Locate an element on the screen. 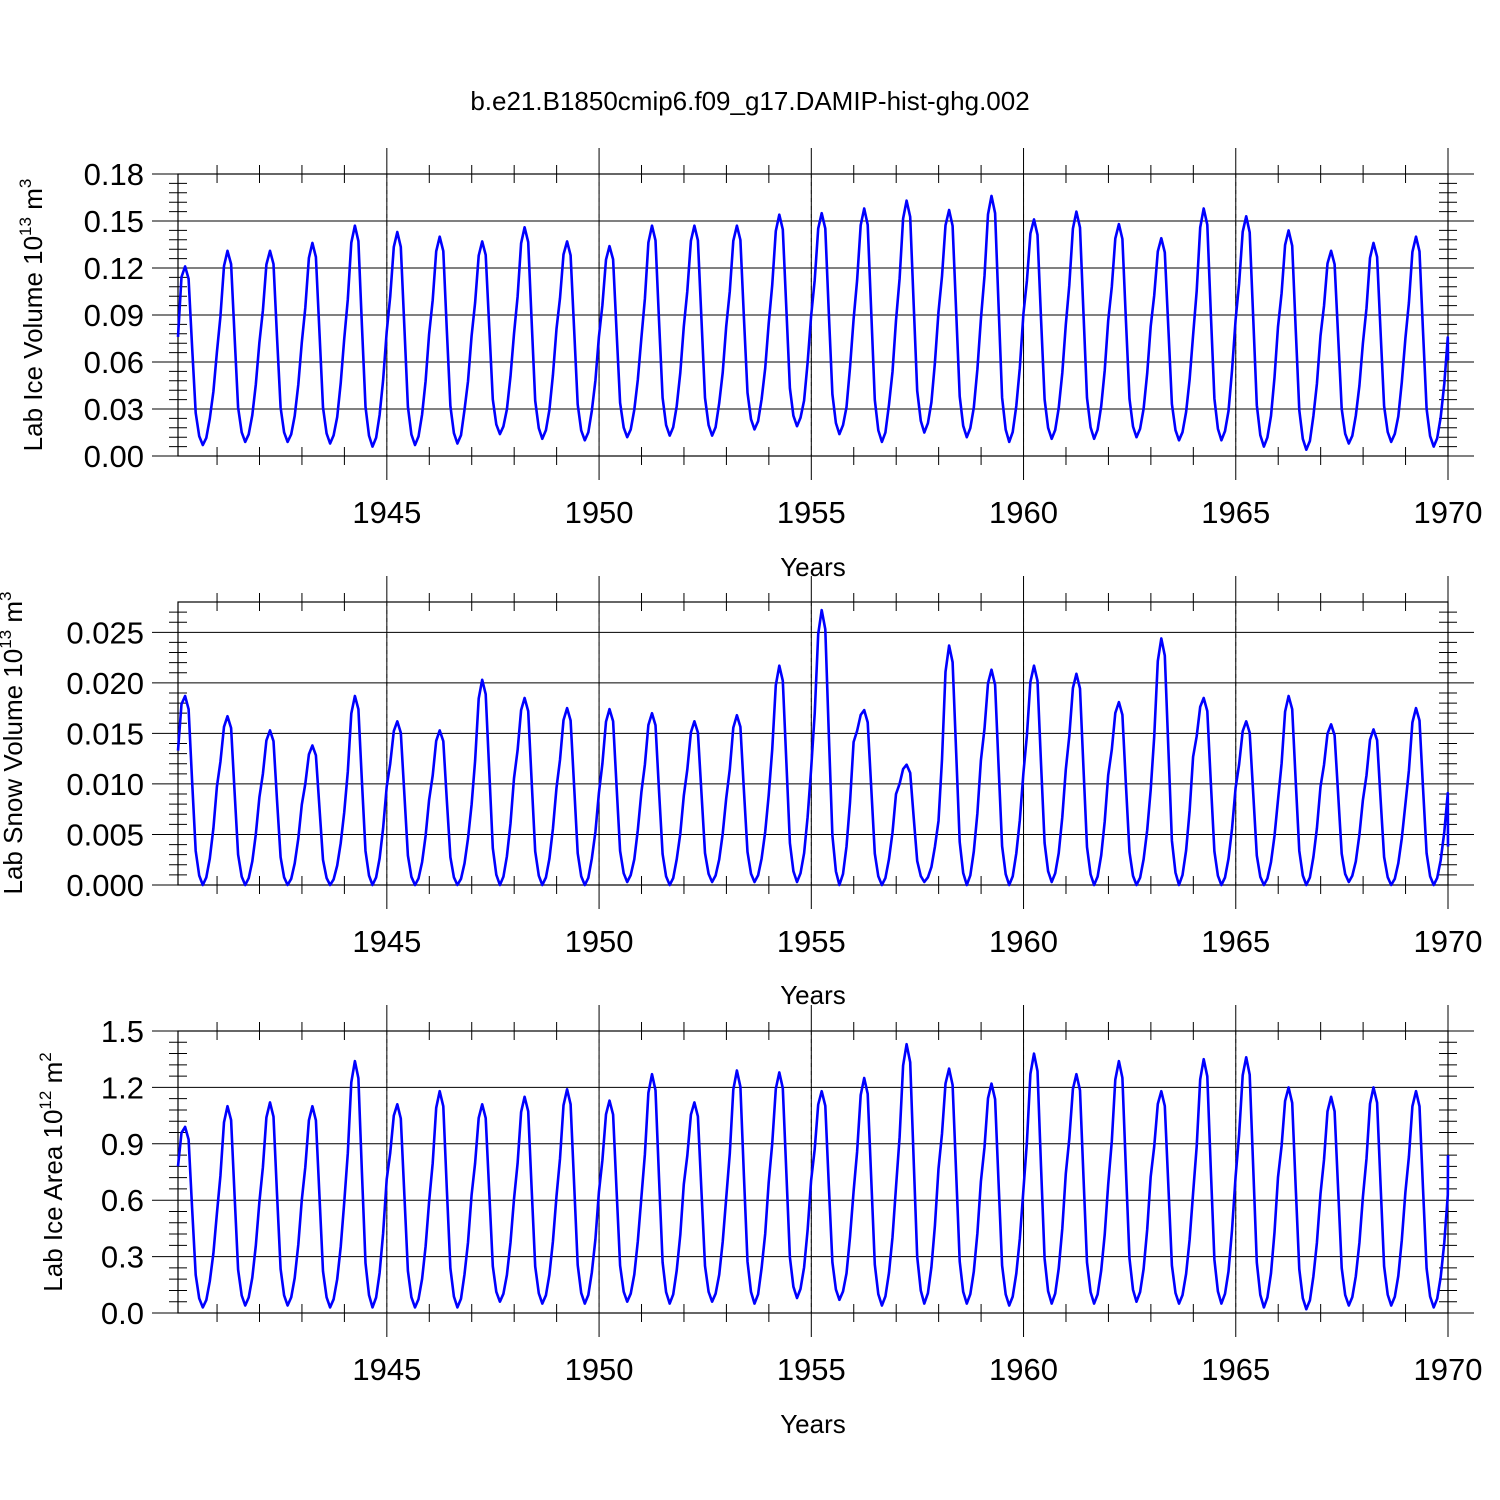  y-tick-label: 0.9 is located at coordinates (122, 1144).